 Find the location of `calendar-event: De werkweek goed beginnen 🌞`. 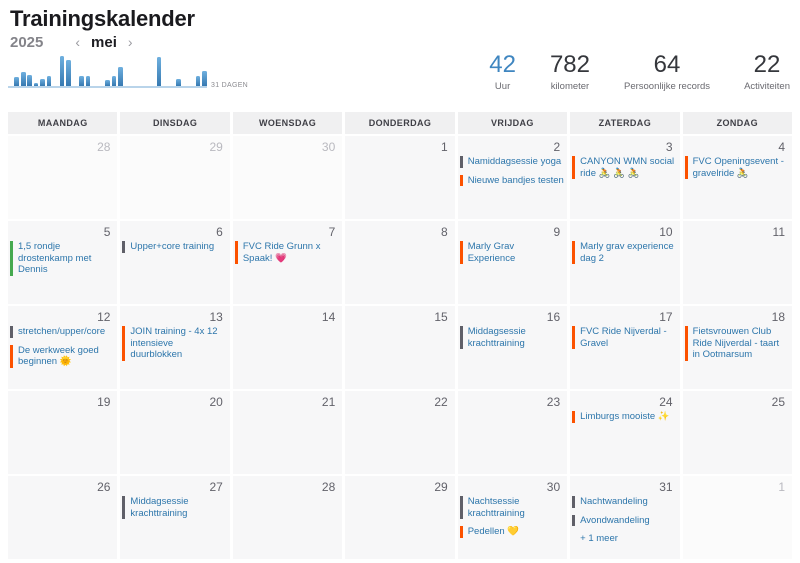

calendar-event: De werkweek goed beginnen 🌞 is located at coordinates (62, 356).